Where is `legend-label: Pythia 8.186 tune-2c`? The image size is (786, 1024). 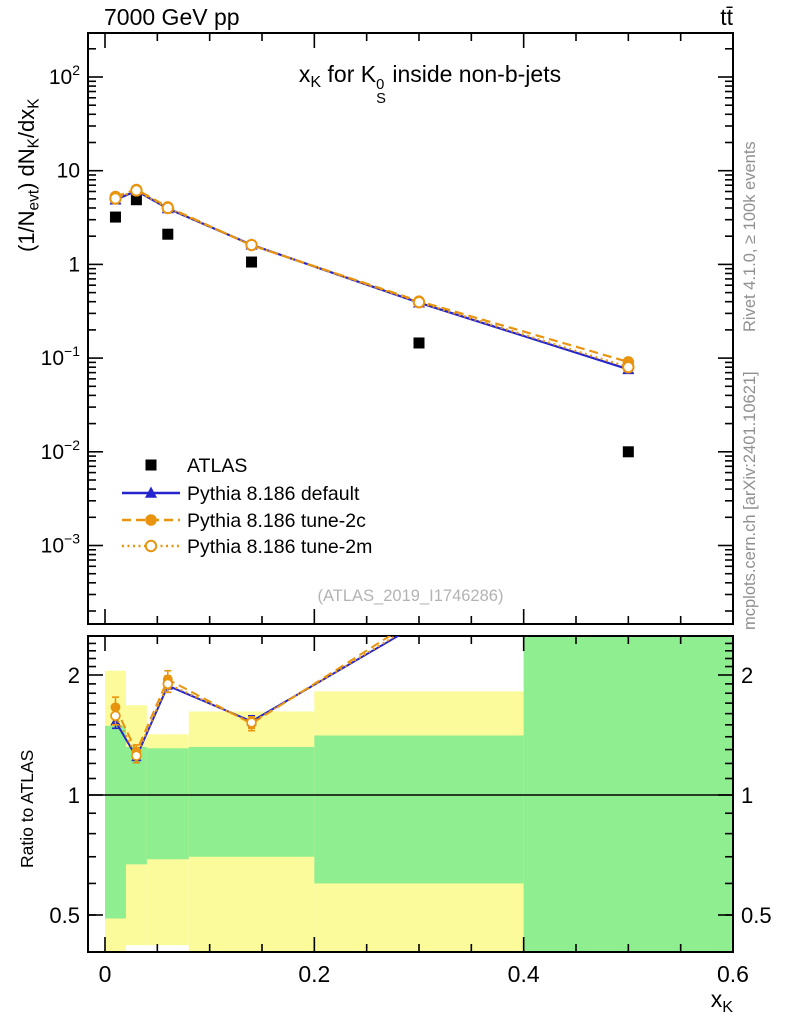 legend-label: Pythia 8.186 tune-2c is located at coordinates (276, 521).